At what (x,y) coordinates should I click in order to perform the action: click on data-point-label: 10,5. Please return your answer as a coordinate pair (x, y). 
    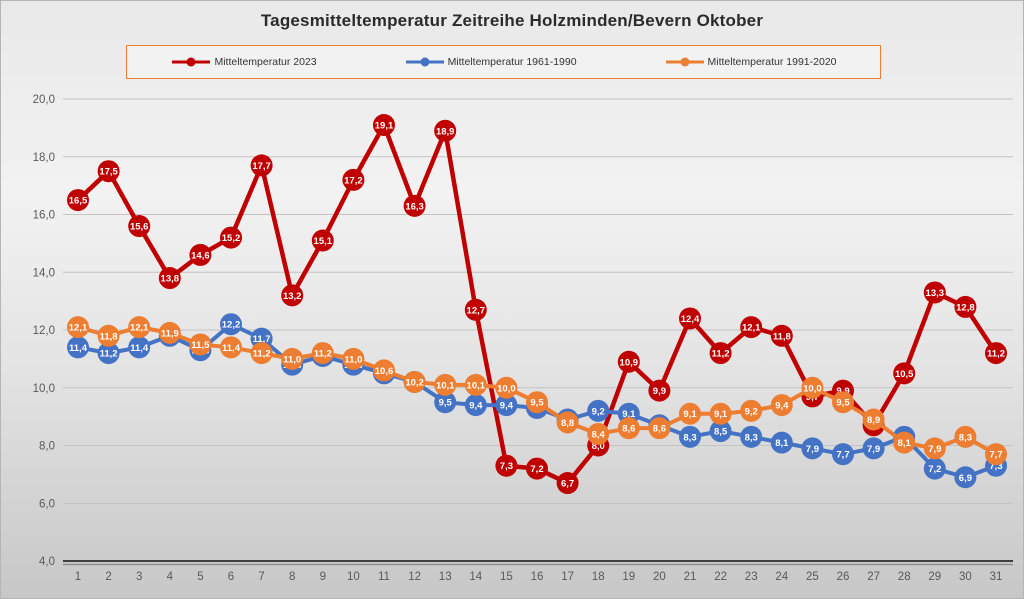
    Looking at the image, I should click on (904, 374).